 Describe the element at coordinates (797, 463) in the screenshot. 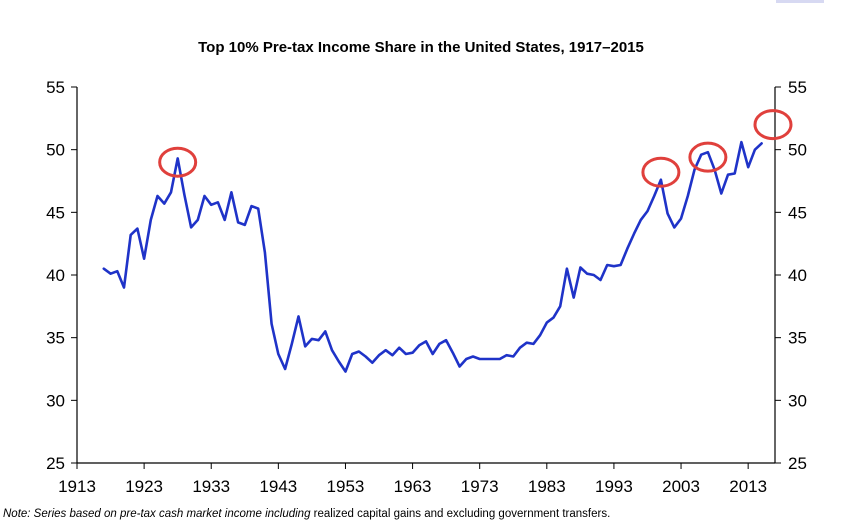

I see `y-tick-label-right: 25` at that location.